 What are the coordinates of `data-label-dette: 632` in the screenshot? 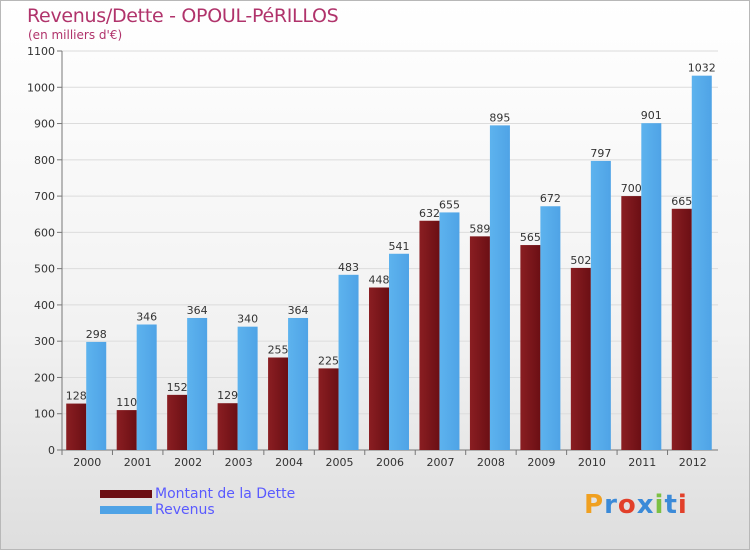 It's located at (429, 213).